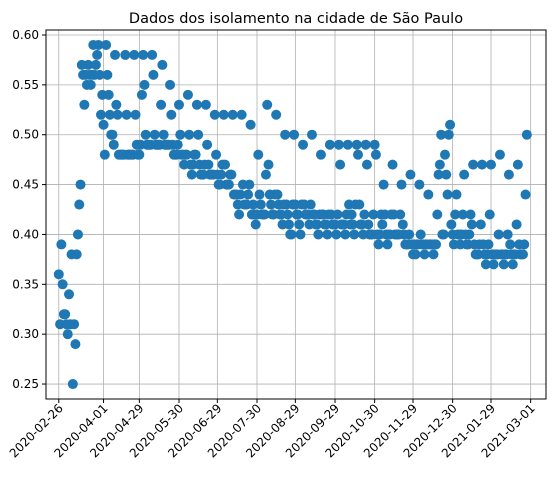 The width and height of the screenshot is (559, 488). I want to click on y-axis: 0.25 0.30 0.35 0.40 0.45 0.50 0.55 0.60, so click(29, 209).